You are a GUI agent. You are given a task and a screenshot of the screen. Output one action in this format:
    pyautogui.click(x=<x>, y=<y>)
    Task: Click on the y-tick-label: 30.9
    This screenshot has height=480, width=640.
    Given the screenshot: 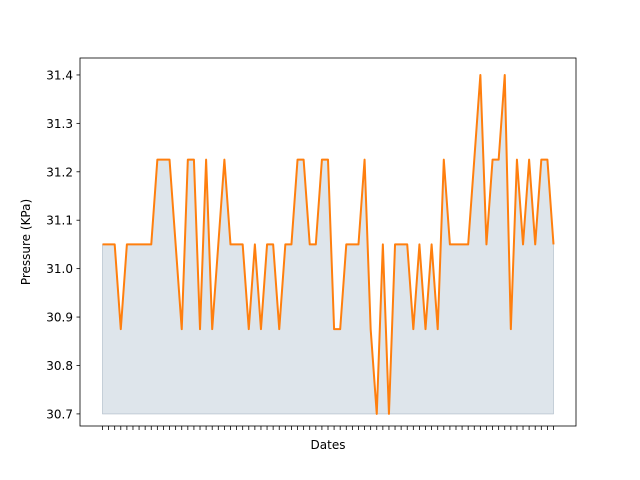 What is the action you would take?
    pyautogui.click(x=59, y=318)
    